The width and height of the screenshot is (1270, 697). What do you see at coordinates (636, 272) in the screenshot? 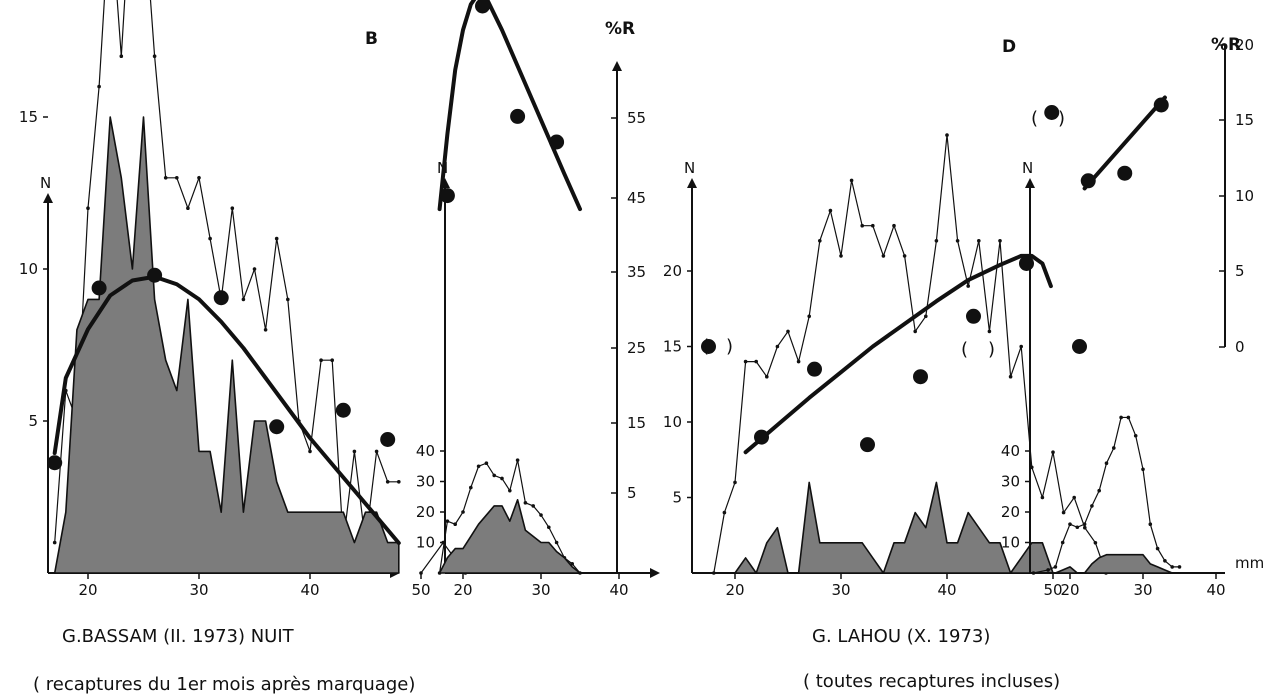
I see `r-tick-label: 35` at bounding box center [636, 272].